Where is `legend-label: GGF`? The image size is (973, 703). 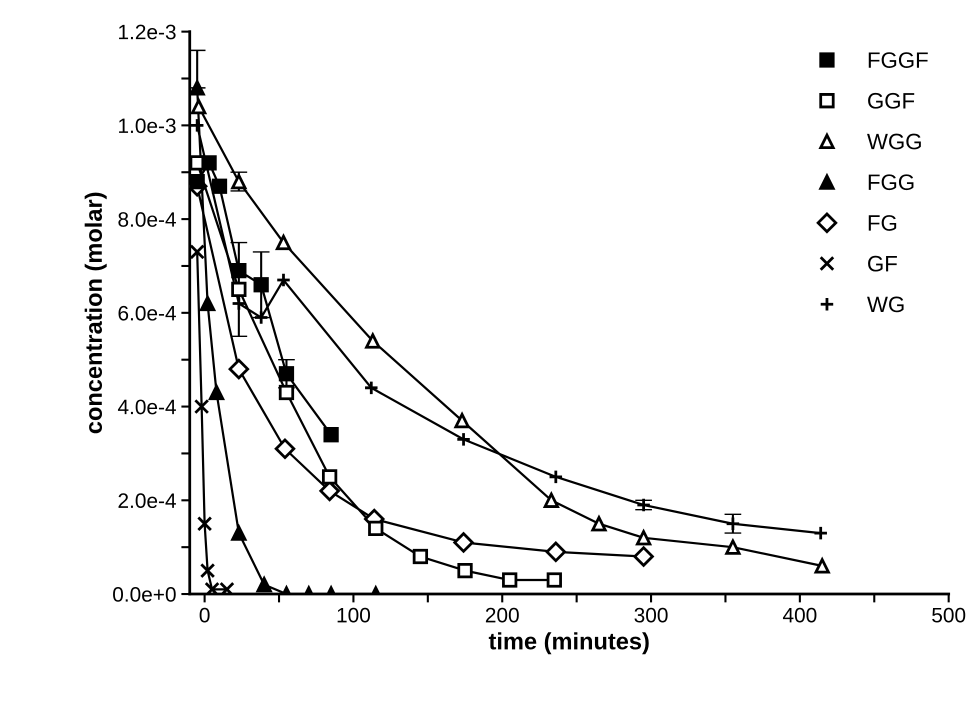 legend-label: GGF is located at coordinates (891, 100).